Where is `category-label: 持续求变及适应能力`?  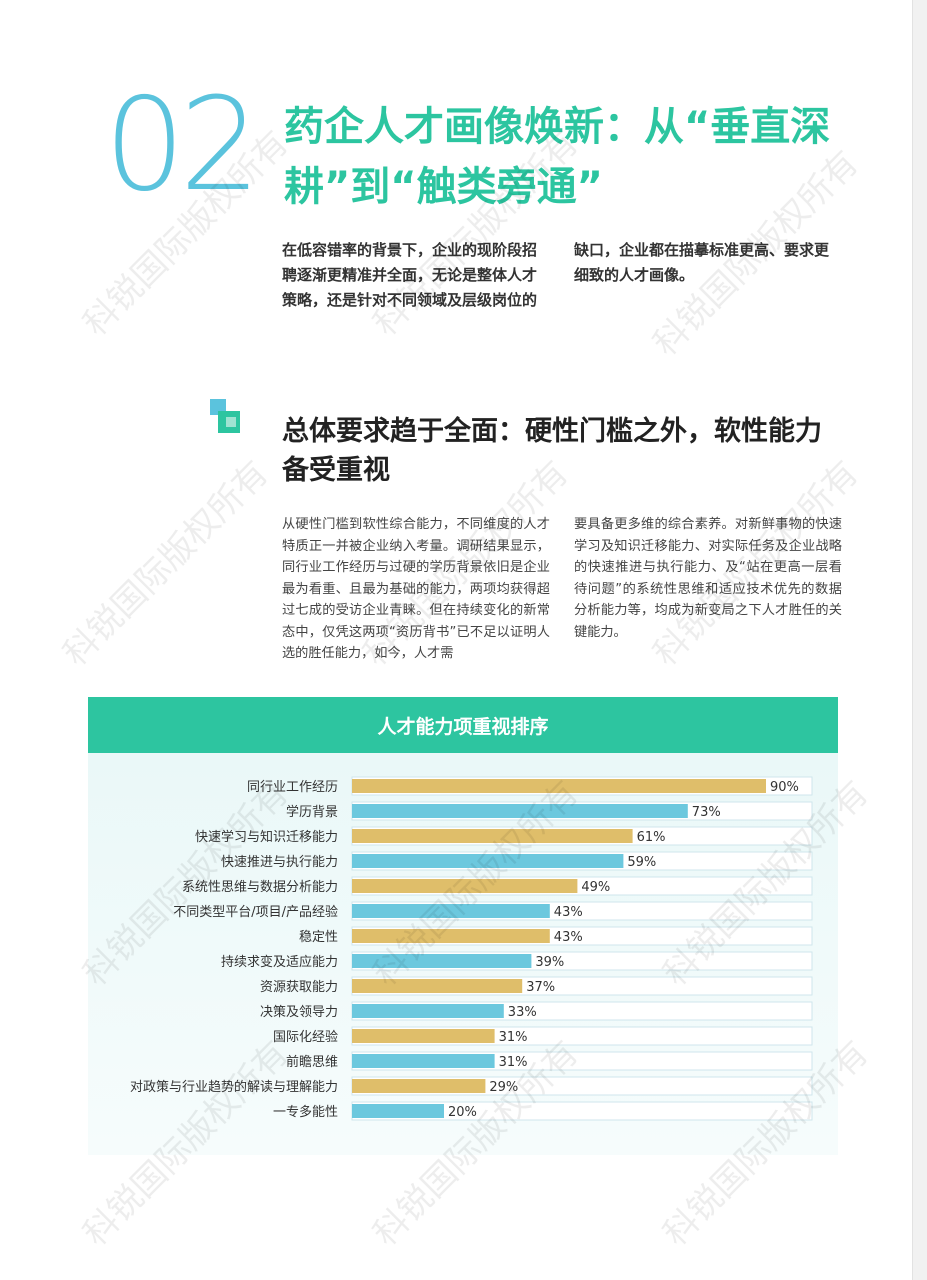
category-label: 持续求变及适应能力 is located at coordinates (279, 962).